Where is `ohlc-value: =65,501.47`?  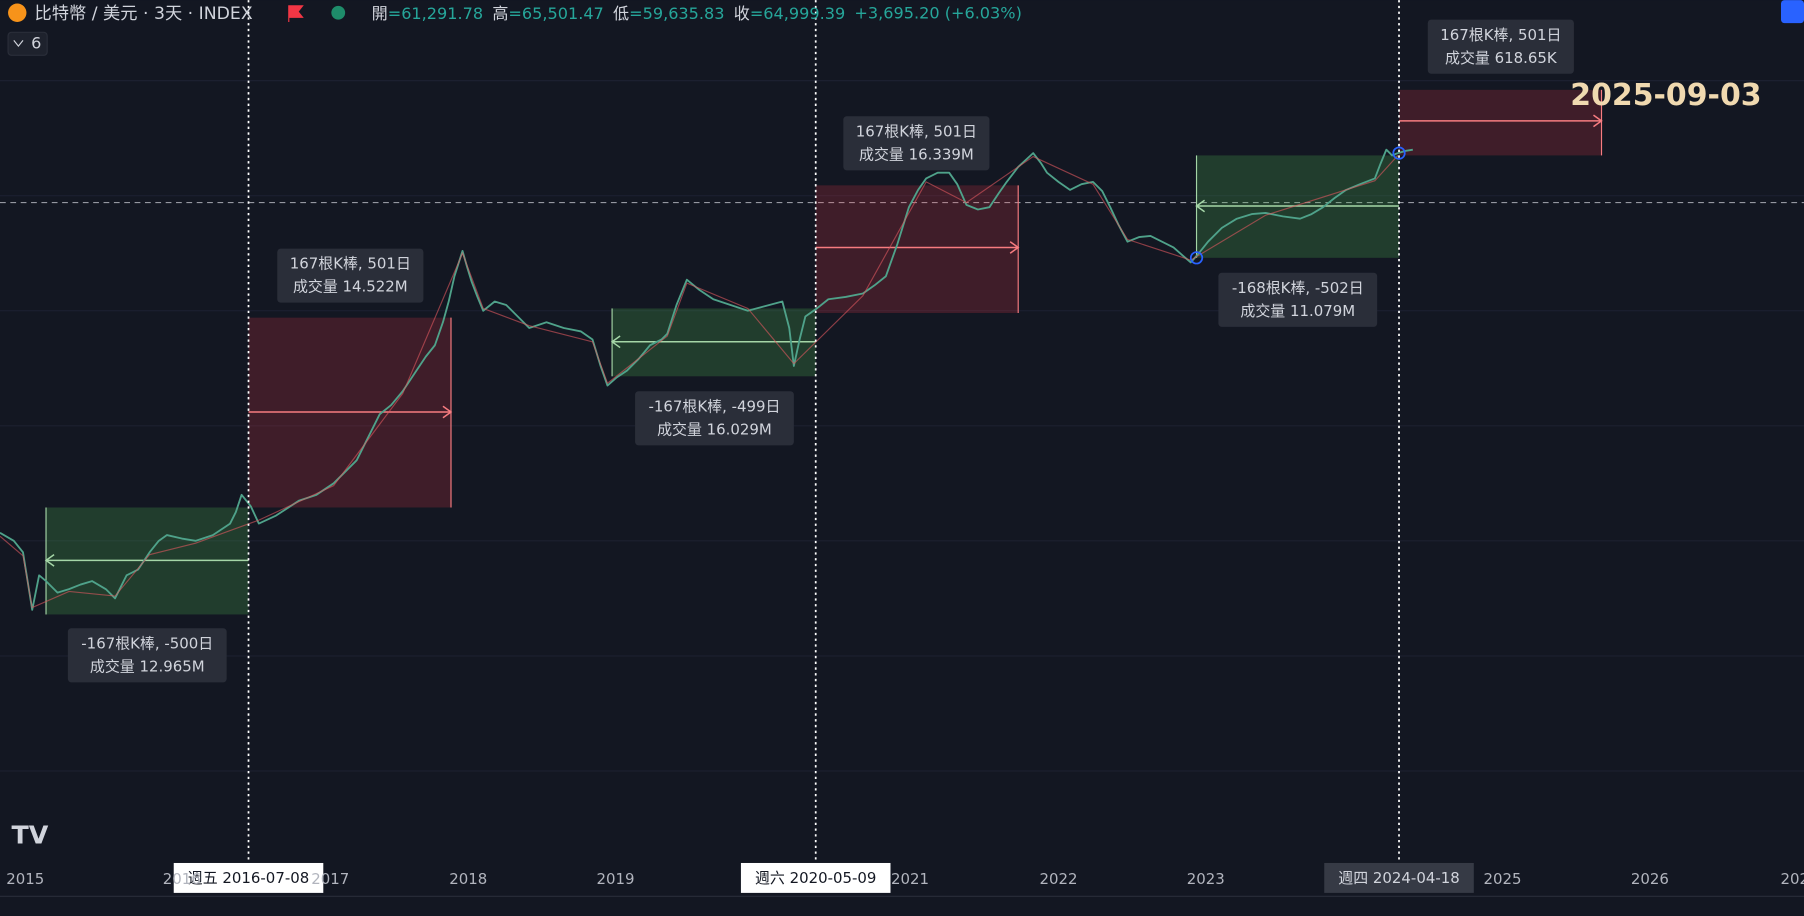 ohlc-value: =65,501.47 is located at coordinates (555, 12).